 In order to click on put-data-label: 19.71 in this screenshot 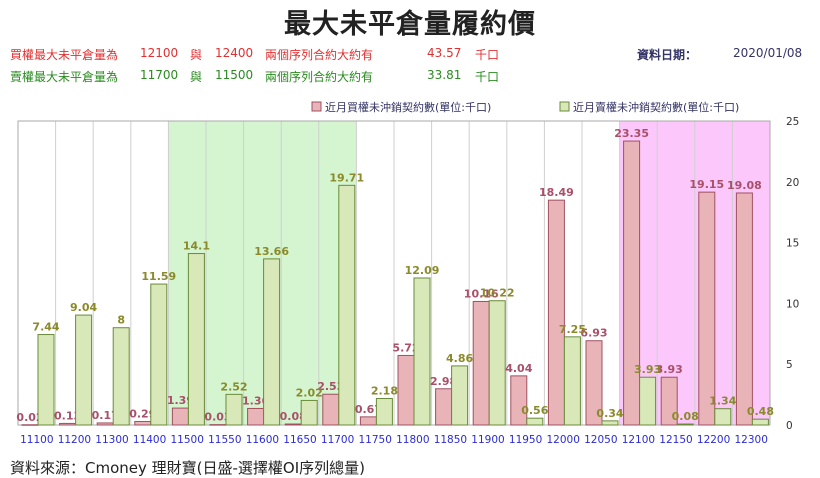, I will do `click(346, 177)`.